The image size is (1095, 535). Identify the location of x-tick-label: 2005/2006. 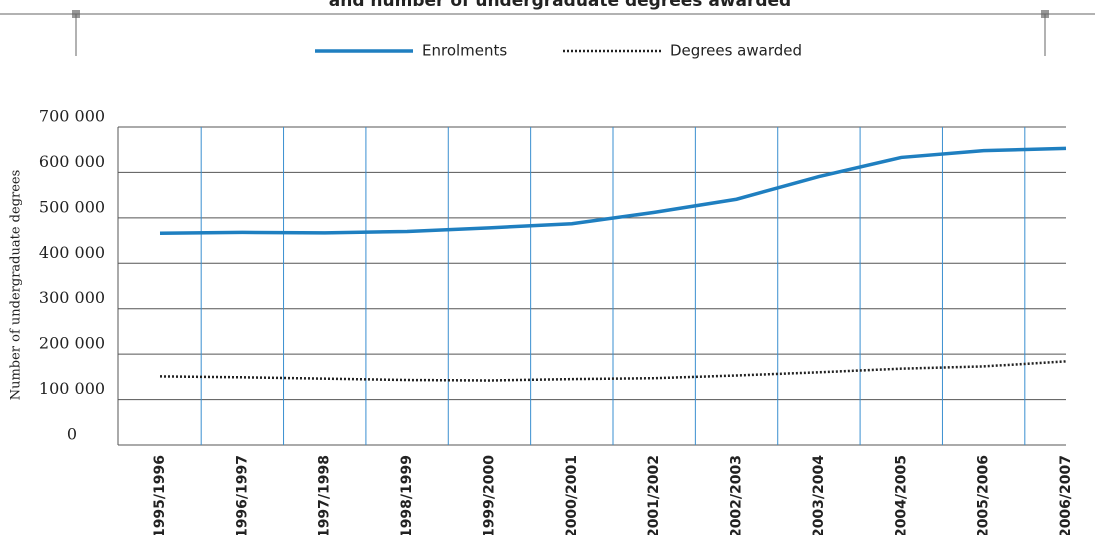
(984, 495).